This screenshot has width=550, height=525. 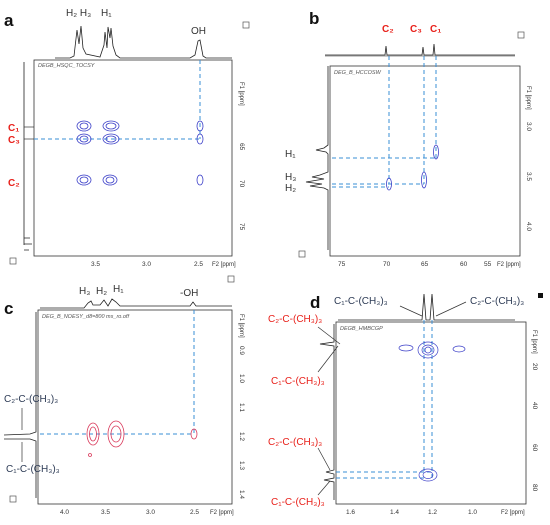 I want to click on panel-d-xtick-0: 1.6, so click(x=350, y=512).